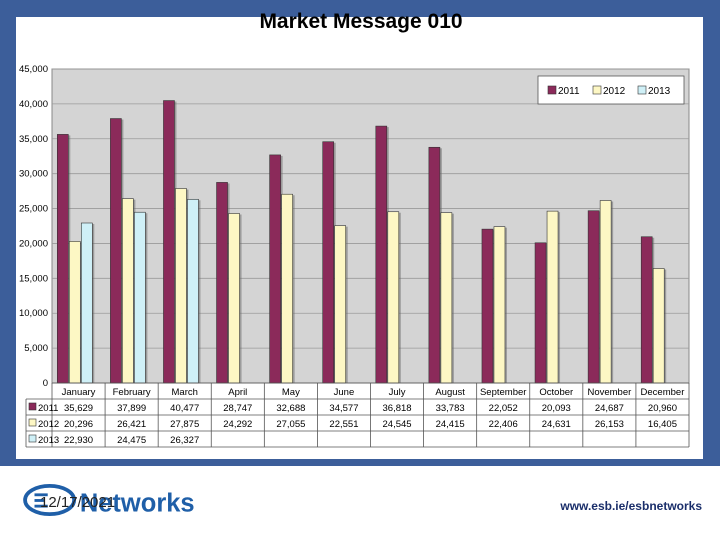 The height and width of the screenshot is (540, 720). What do you see at coordinates (116, 251) in the screenshot?
I see `bar-2011-february` at bounding box center [116, 251].